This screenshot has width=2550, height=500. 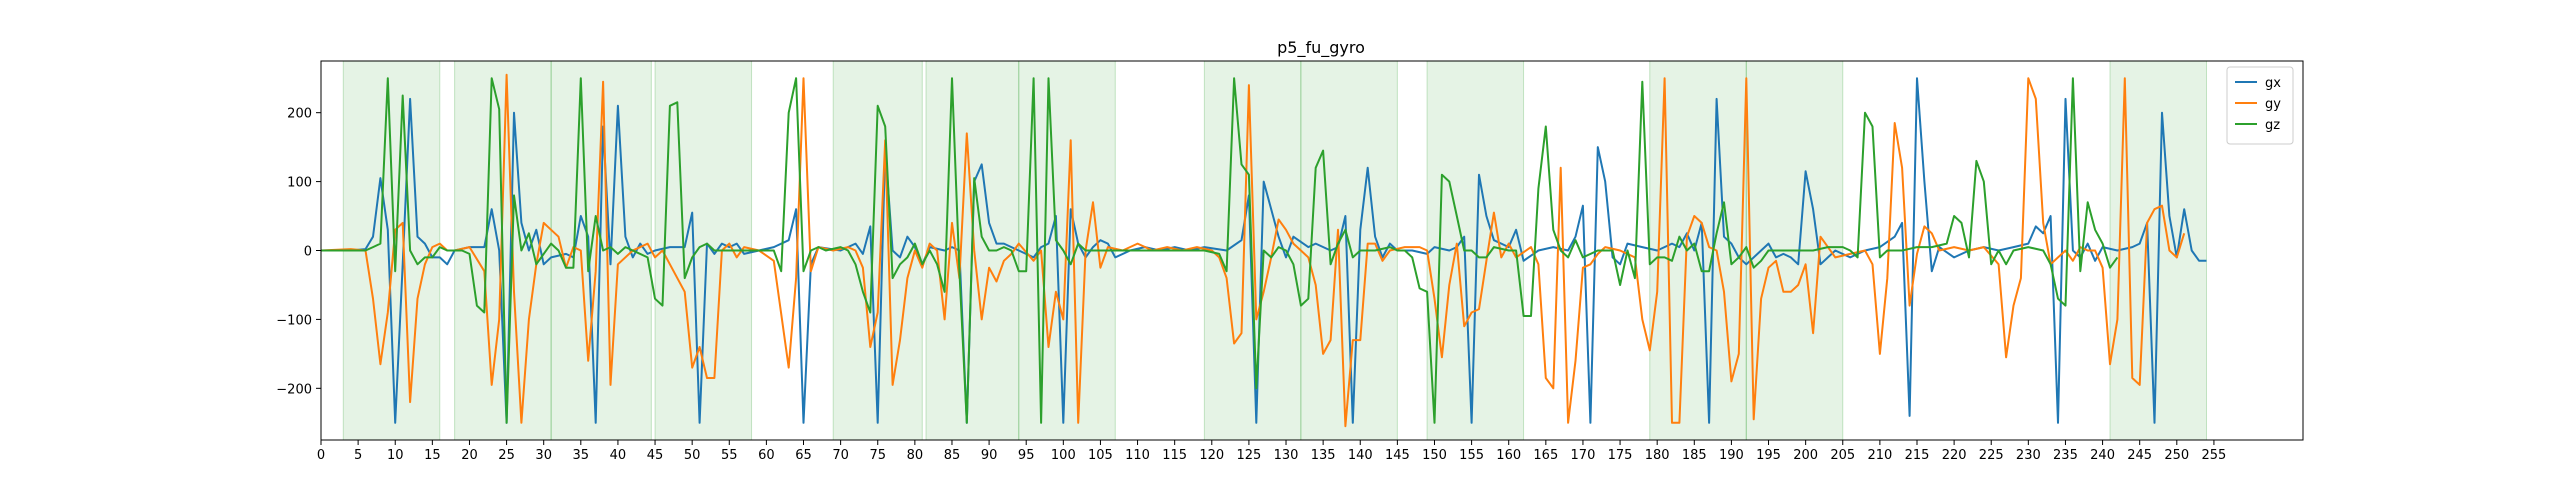 What do you see at coordinates (1397, 455) in the screenshot?
I see `x-tick-label: 145` at bounding box center [1397, 455].